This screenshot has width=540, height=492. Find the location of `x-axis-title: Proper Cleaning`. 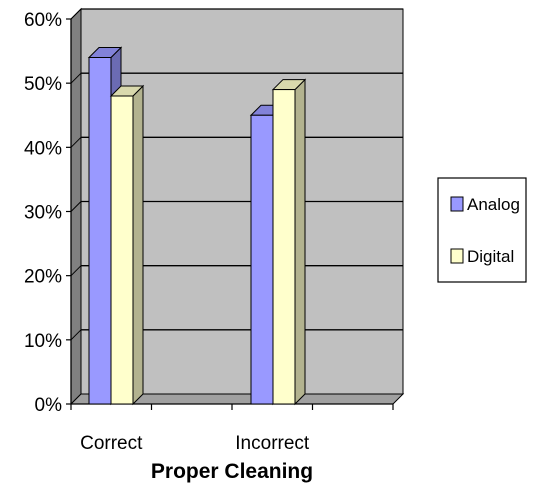

x-axis-title: Proper Cleaning is located at coordinates (232, 471).